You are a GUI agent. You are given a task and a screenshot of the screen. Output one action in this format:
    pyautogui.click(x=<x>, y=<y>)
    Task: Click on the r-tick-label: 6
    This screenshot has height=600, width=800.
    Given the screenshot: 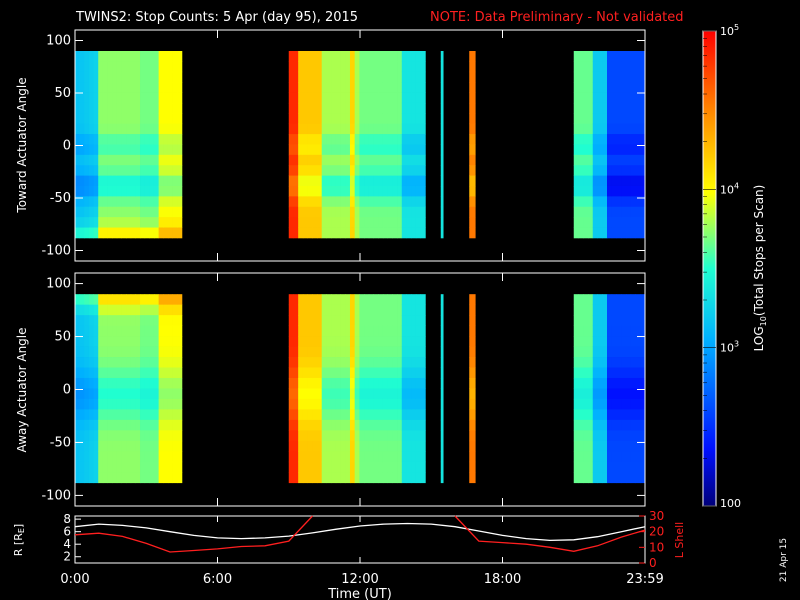 What is the action you would take?
    pyautogui.click(x=67, y=532)
    